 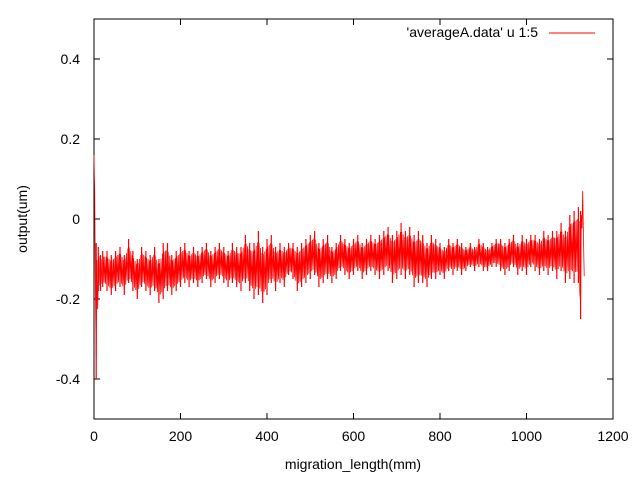 What do you see at coordinates (22, 219) in the screenshot?
I see `y-axis-label: output(um)` at bounding box center [22, 219].